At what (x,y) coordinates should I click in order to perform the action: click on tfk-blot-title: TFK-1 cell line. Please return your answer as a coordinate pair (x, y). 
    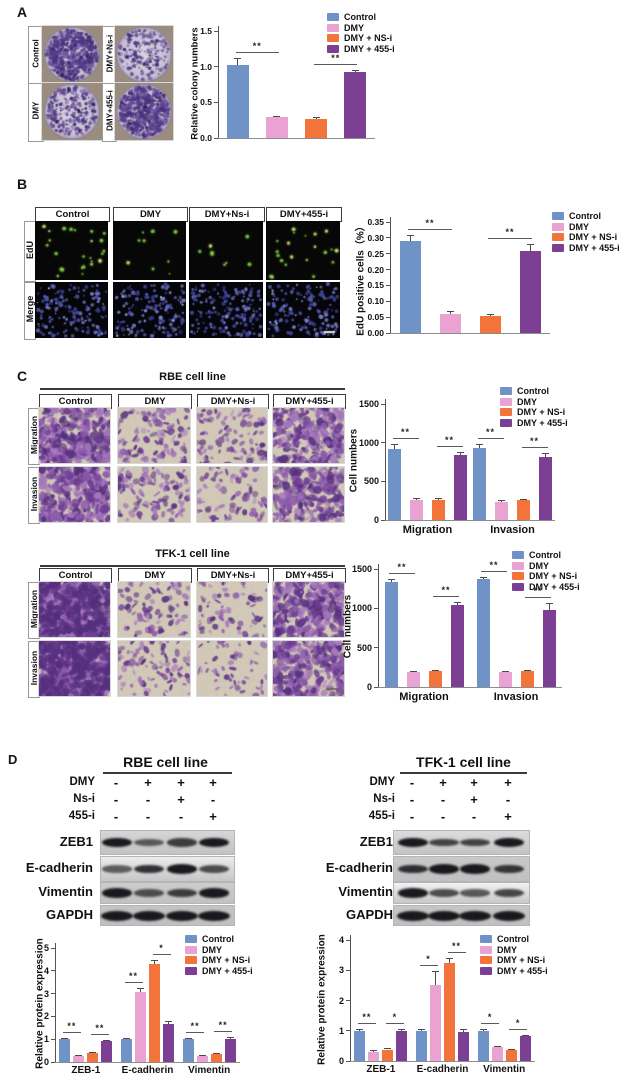
    Looking at the image, I should click on (463, 762).